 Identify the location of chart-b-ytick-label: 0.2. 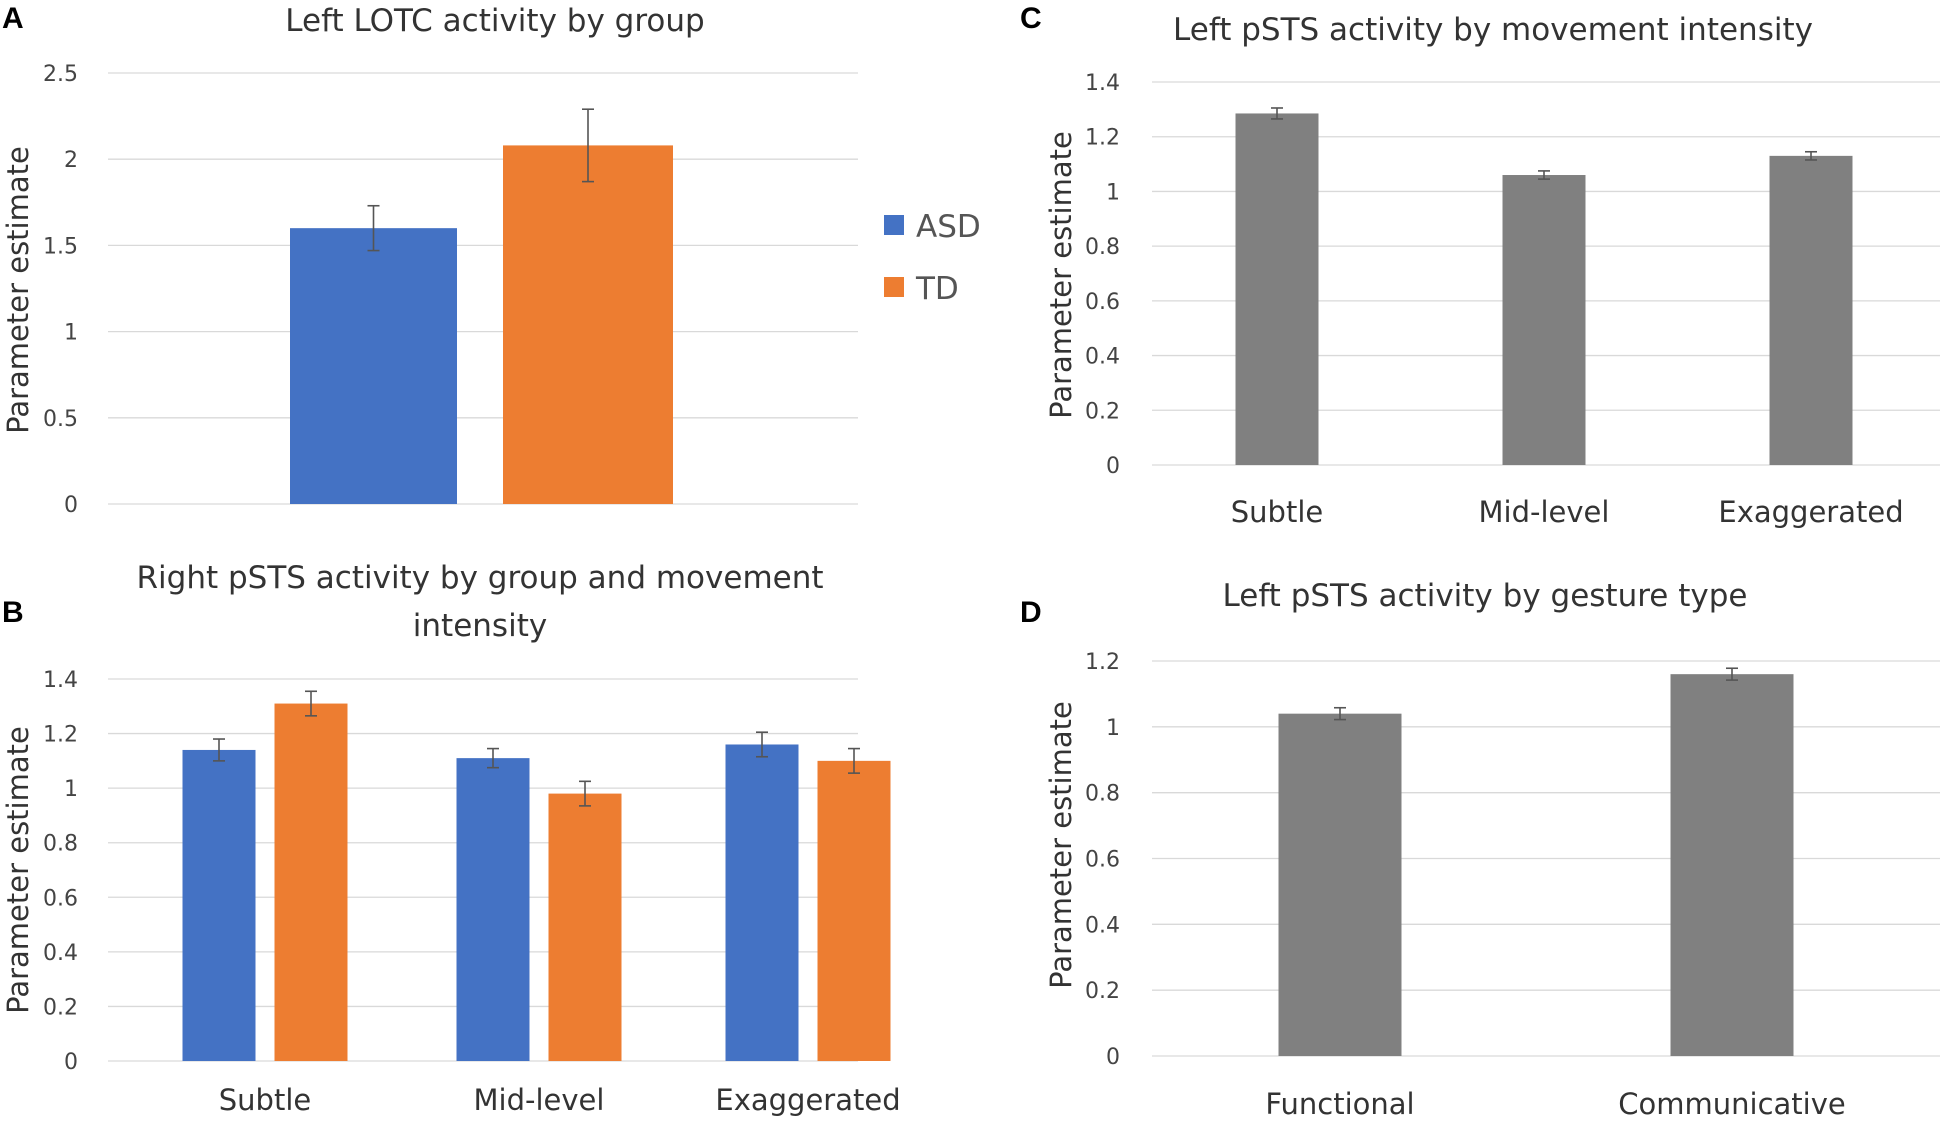
(60, 1007).